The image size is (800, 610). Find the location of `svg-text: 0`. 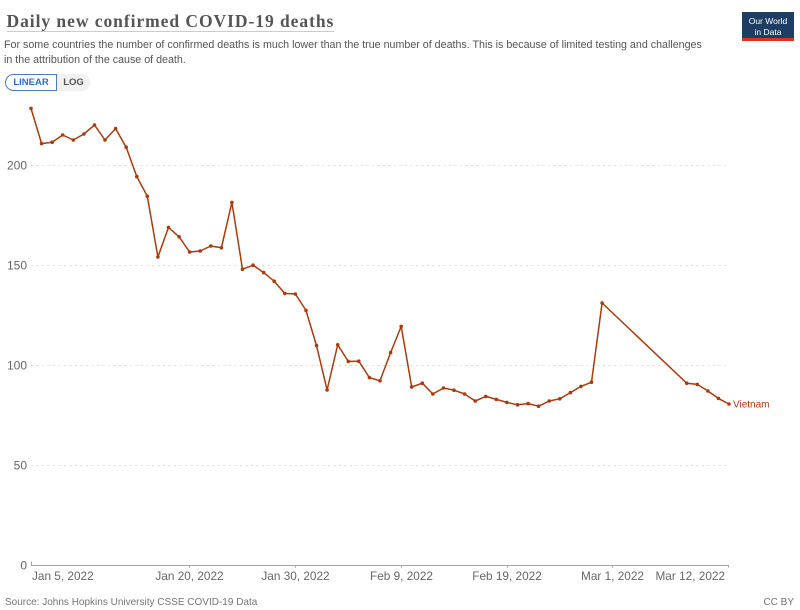

svg-text: 0 is located at coordinates (23, 566).